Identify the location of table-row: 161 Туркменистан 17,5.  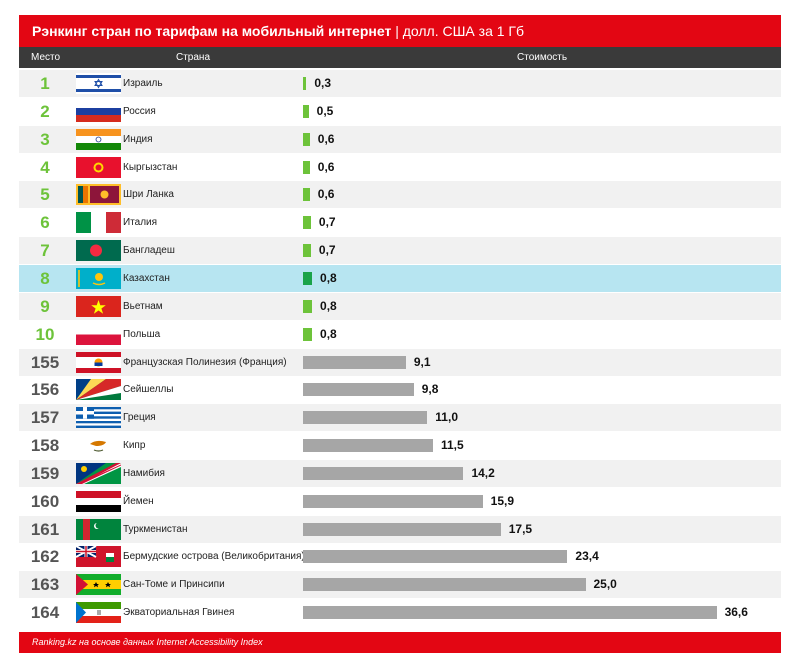
(400, 529).